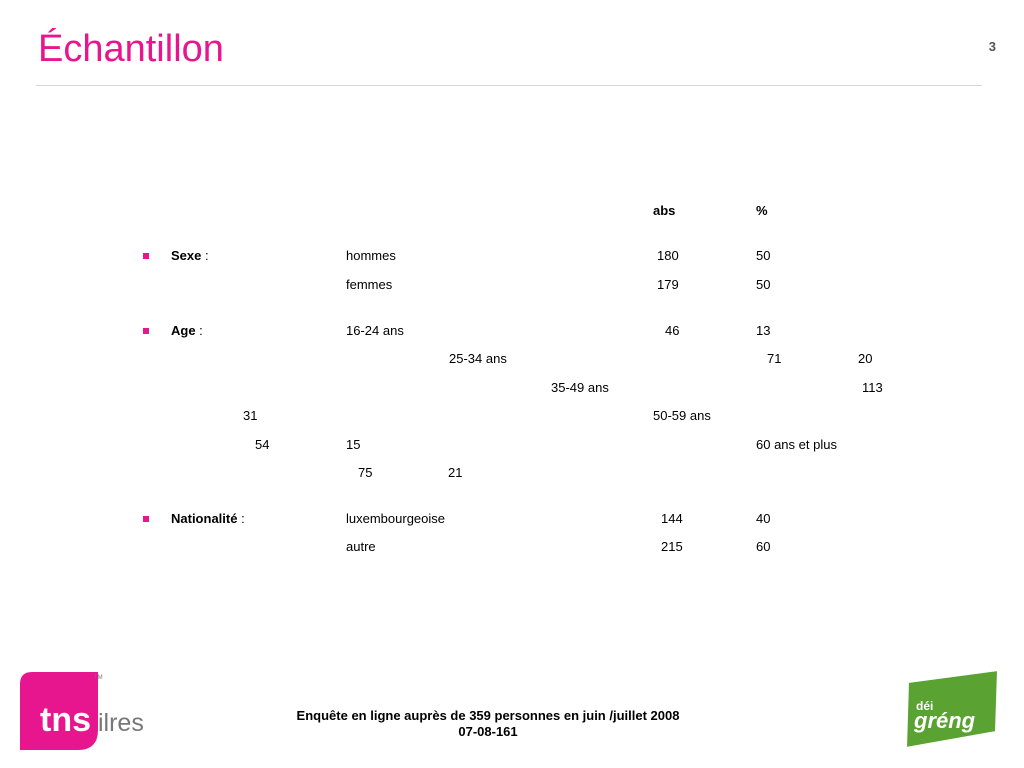 This screenshot has height=768, width=1024. What do you see at coordinates (131, 49) in the screenshot?
I see `slide-title: Échantillon` at bounding box center [131, 49].